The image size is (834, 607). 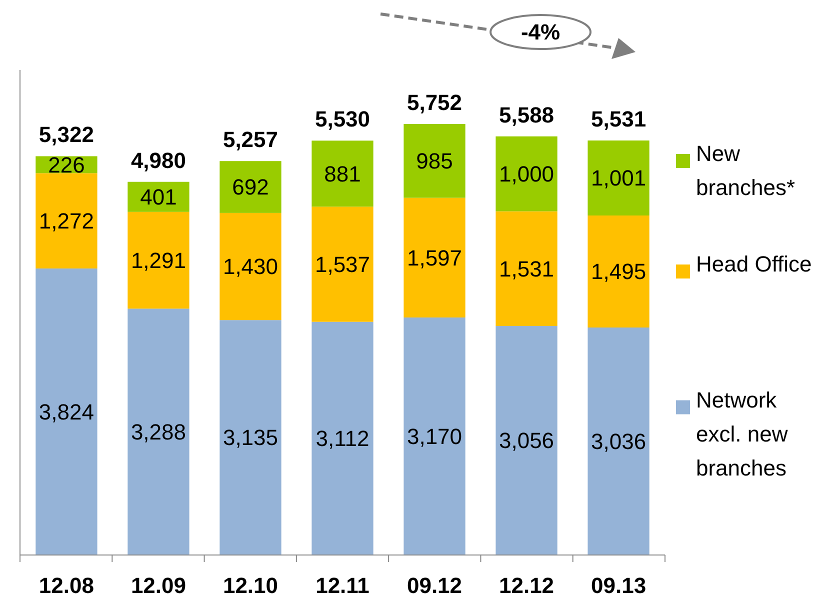 I want to click on data-label: 985, so click(x=434, y=161).